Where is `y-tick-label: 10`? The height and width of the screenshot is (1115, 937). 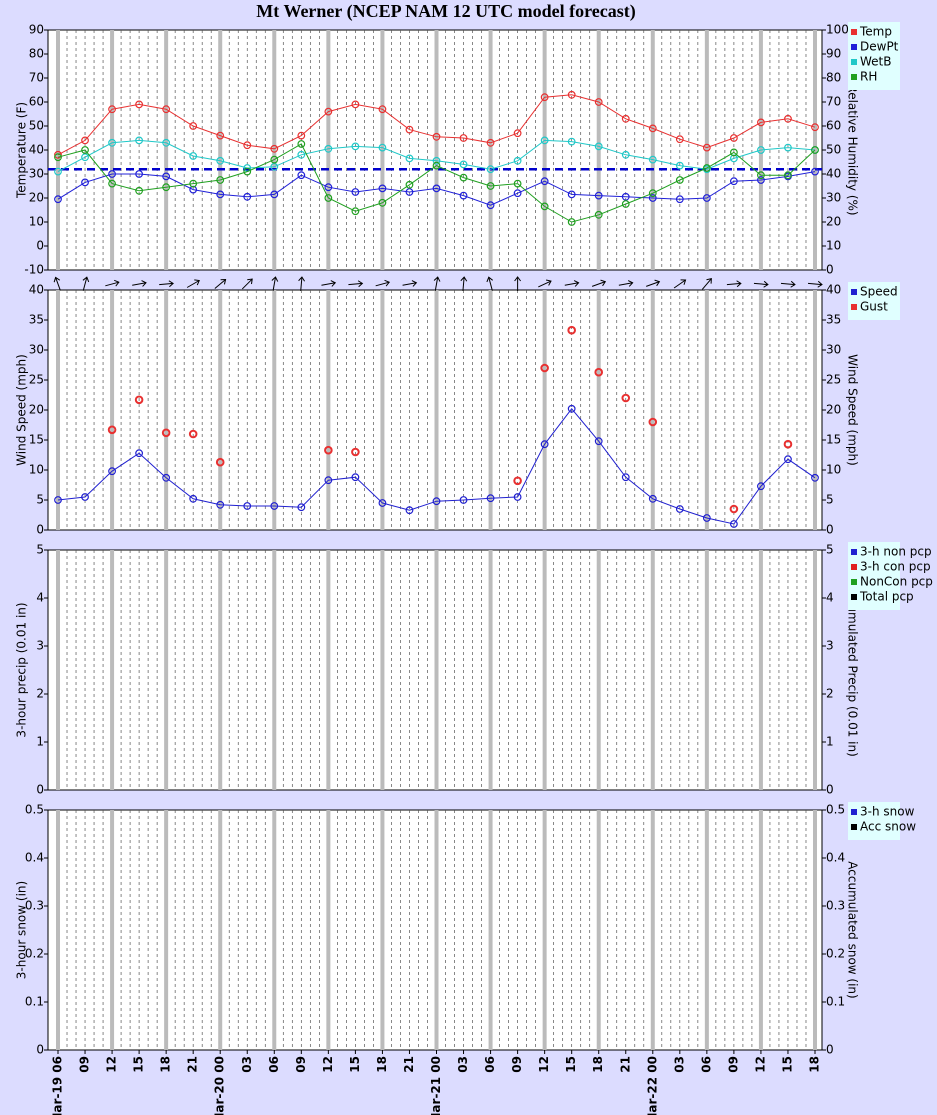
y-tick-label: 10 is located at coordinates (36, 222).